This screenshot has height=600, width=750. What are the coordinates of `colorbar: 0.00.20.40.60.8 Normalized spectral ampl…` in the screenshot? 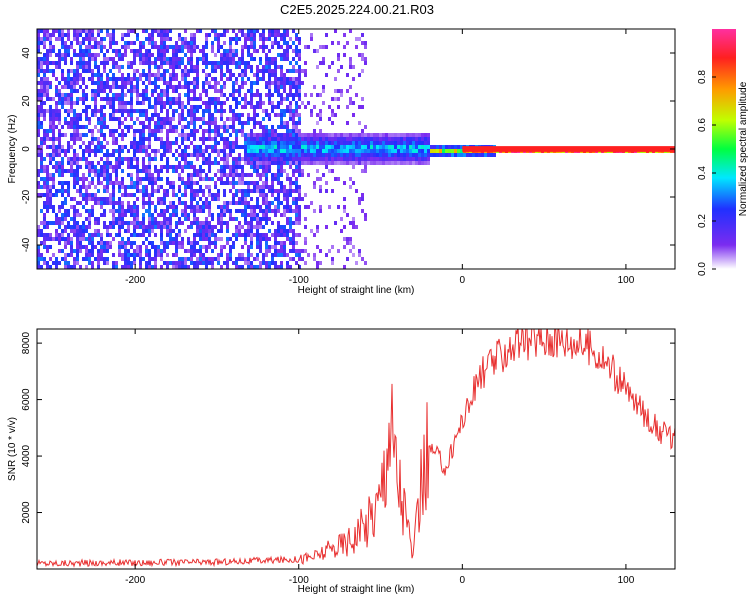 It's located at (723, 152).